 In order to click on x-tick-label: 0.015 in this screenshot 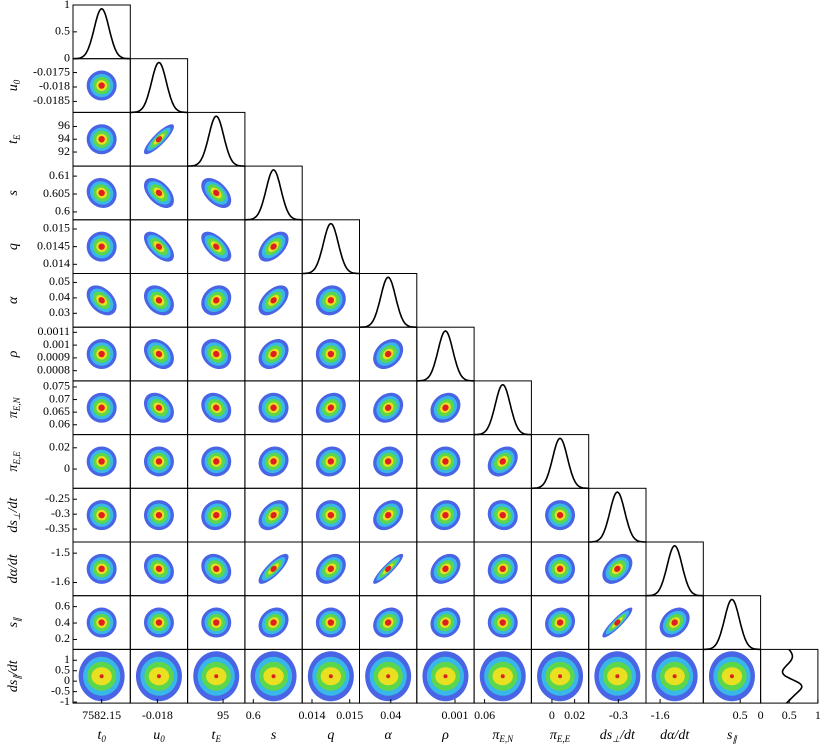, I will do `click(349, 715)`.